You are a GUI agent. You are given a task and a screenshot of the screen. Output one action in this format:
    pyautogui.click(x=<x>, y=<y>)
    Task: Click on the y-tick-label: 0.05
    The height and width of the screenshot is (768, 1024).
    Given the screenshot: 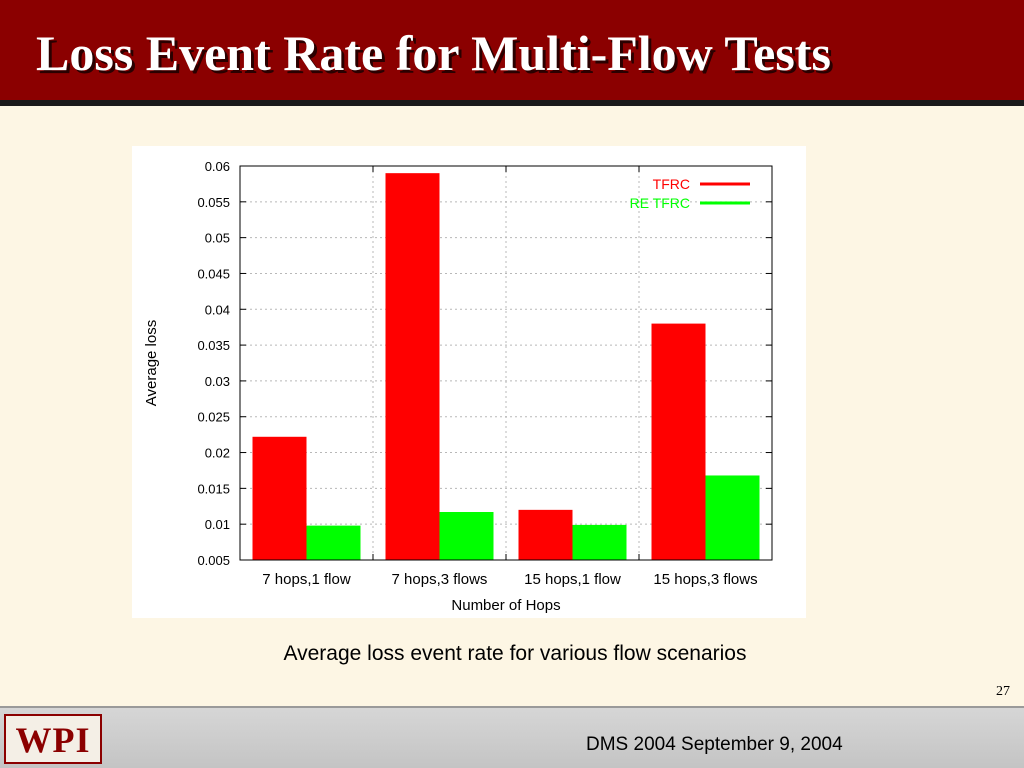 What is the action you would take?
    pyautogui.click(x=217, y=238)
    